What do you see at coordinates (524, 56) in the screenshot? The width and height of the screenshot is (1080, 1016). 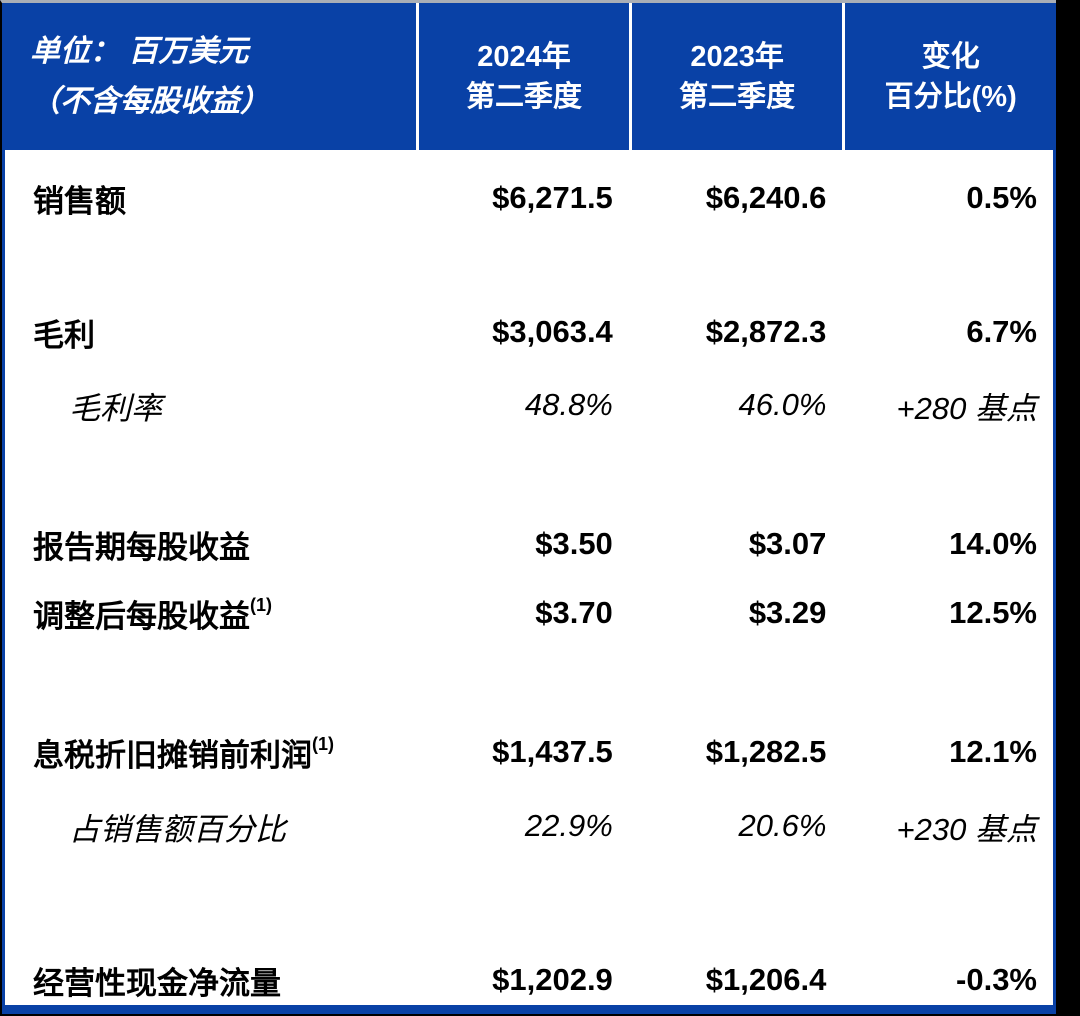 I see `header-col-2024-line1: 2024年` at bounding box center [524, 56].